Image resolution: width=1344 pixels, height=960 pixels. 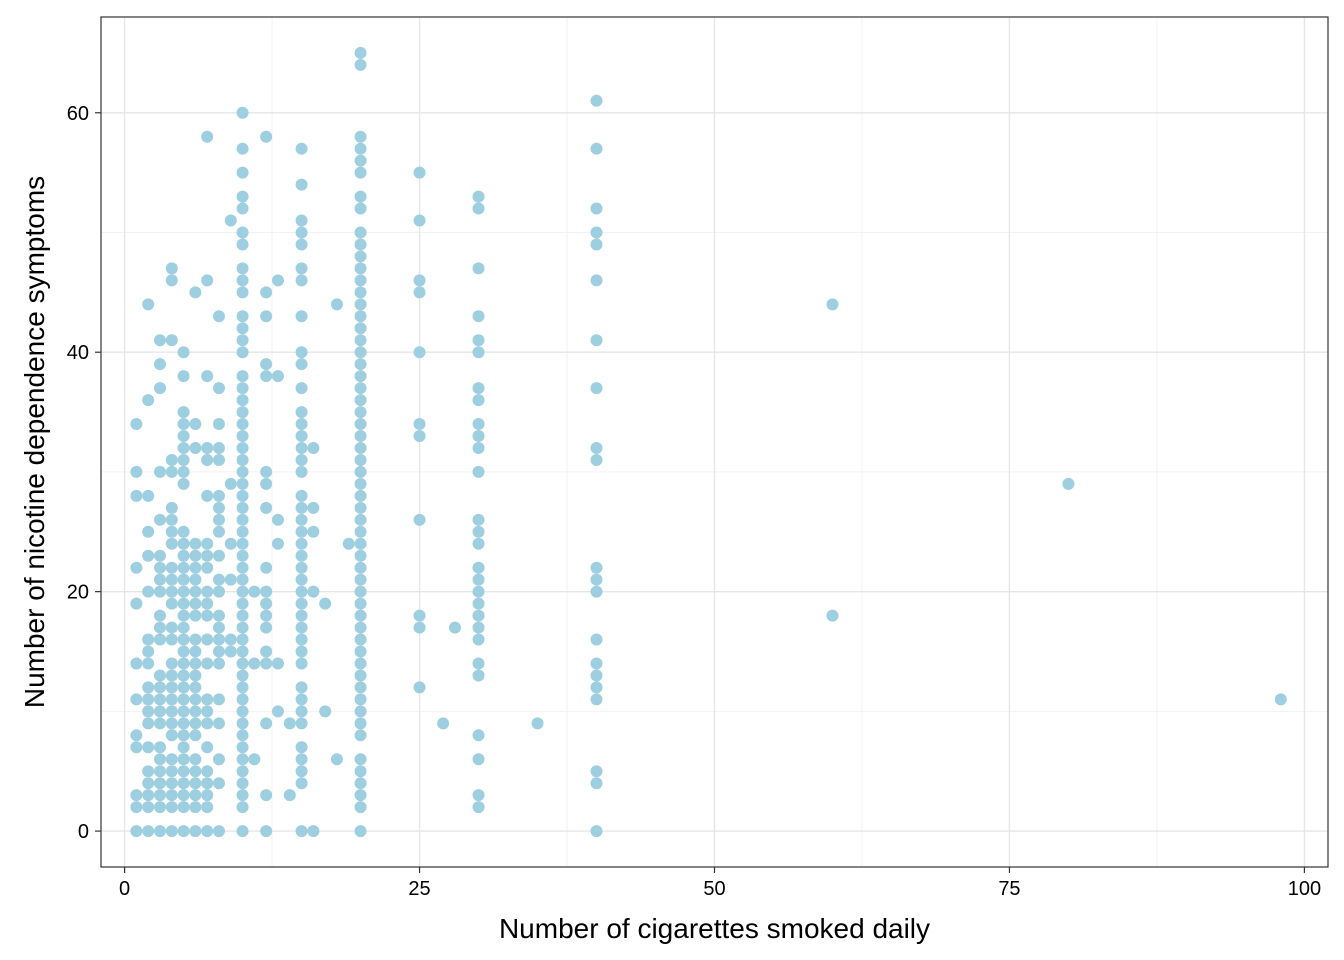 What do you see at coordinates (78, 593) in the screenshot?
I see `y-tick-label: 20` at bounding box center [78, 593].